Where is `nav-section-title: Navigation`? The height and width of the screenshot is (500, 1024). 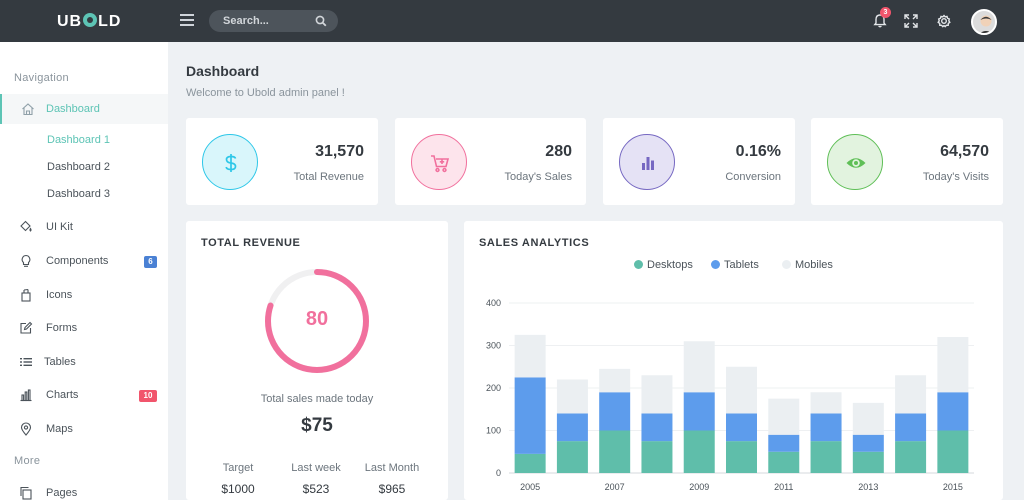 nav-section-title: Navigation is located at coordinates (41, 78).